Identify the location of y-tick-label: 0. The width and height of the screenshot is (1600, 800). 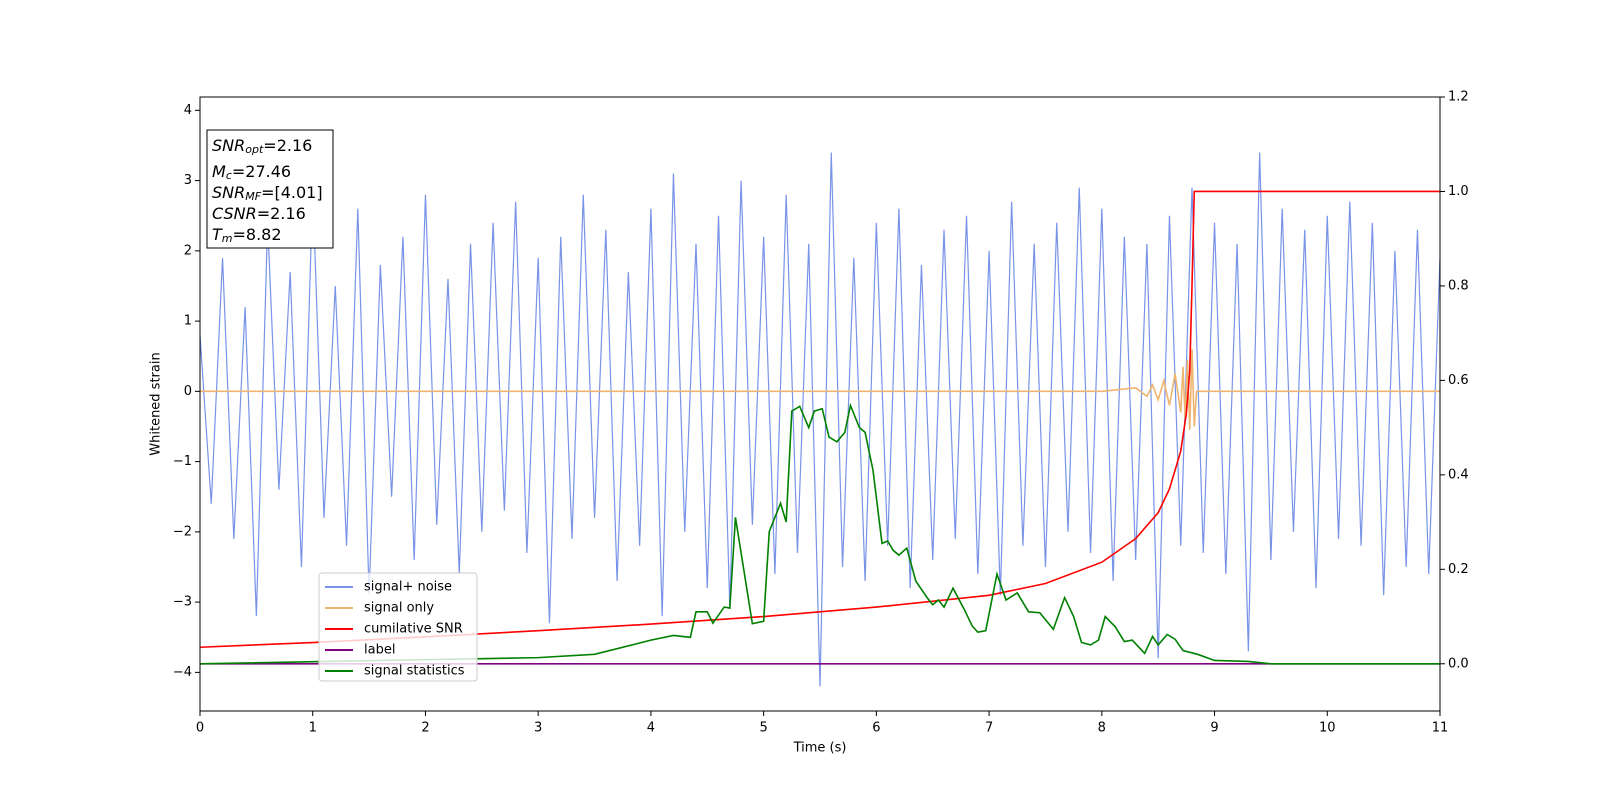
(188, 391).